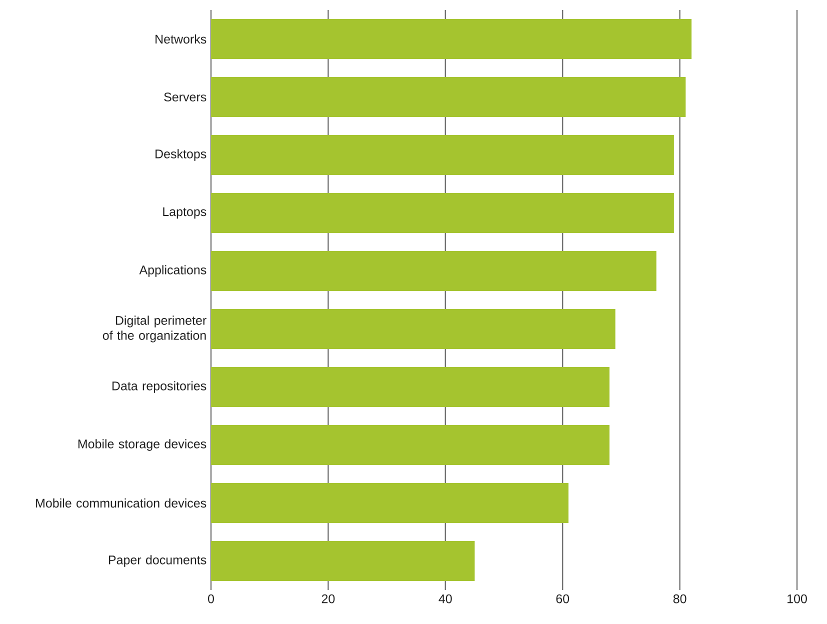  Describe the element at coordinates (181, 155) in the screenshot. I see `y-tick-label: Desktops` at that location.